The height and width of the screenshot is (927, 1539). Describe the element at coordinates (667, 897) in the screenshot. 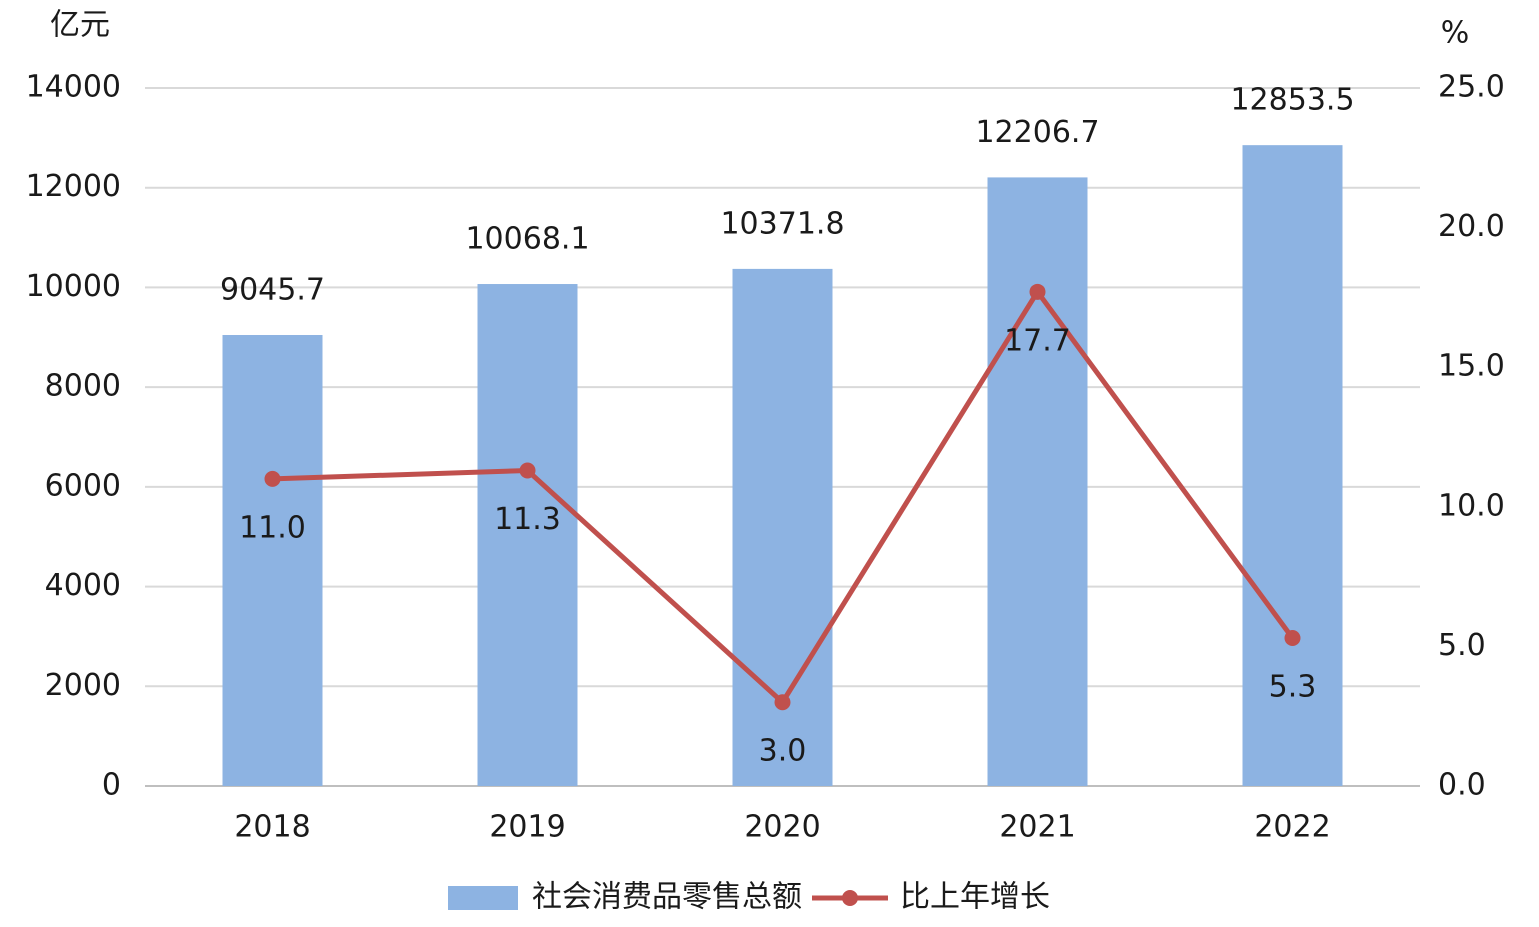

I see `legend-label: 社会消费品零售总额` at that location.